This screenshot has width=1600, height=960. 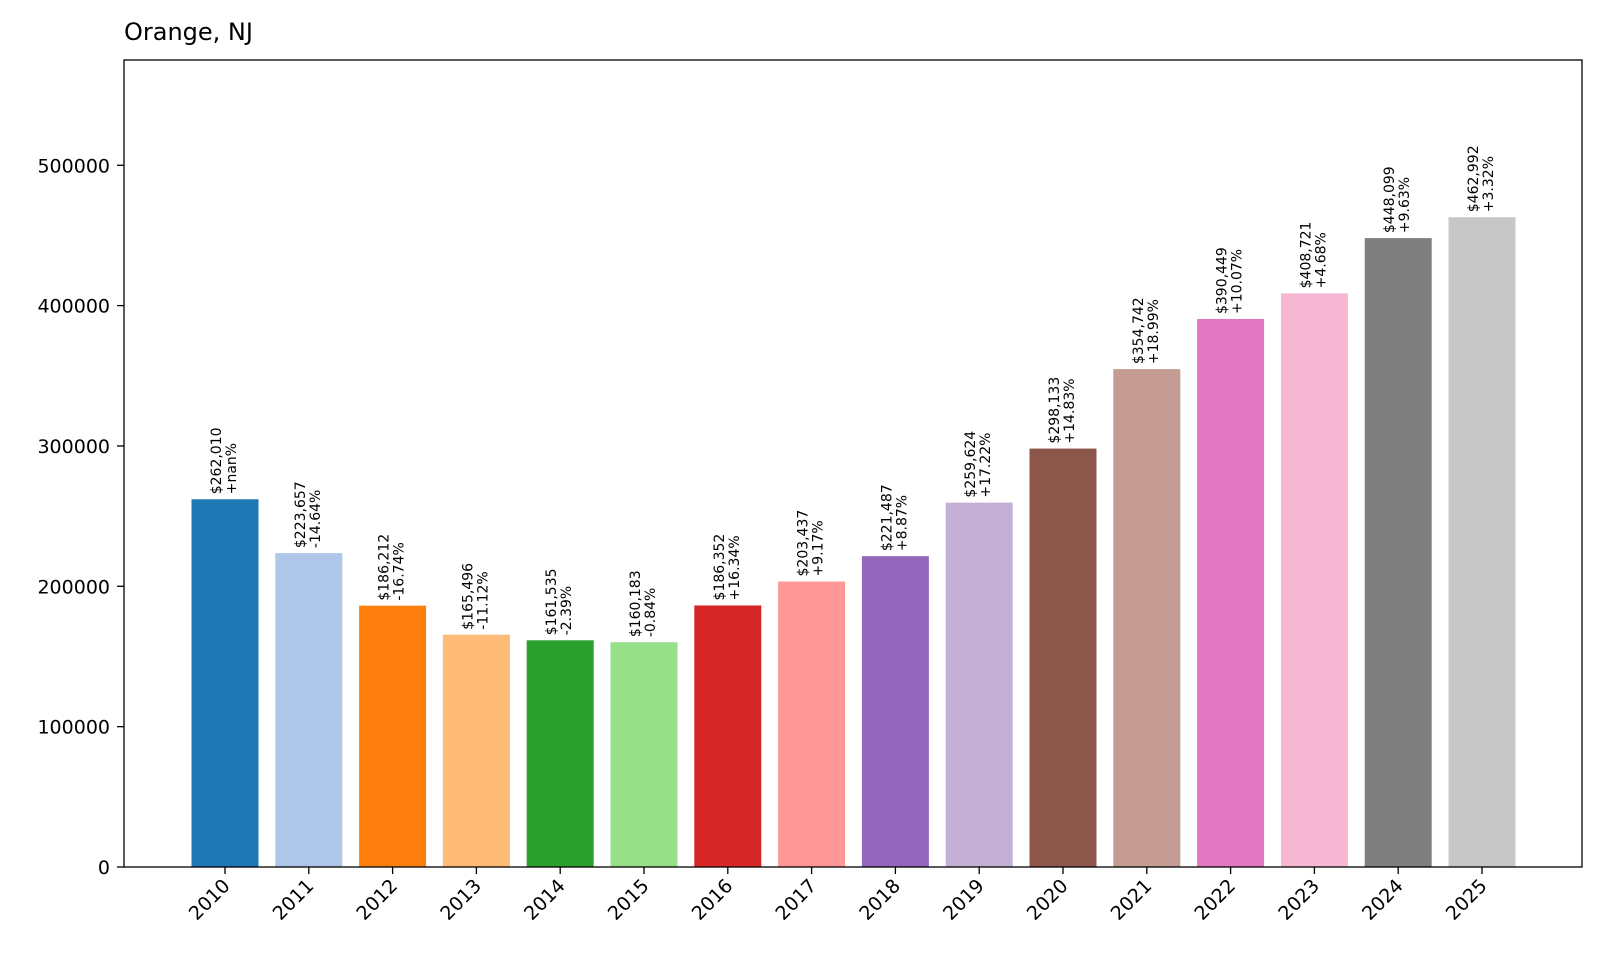 I want to click on y-tick-label: 200000, so click(x=73, y=587).